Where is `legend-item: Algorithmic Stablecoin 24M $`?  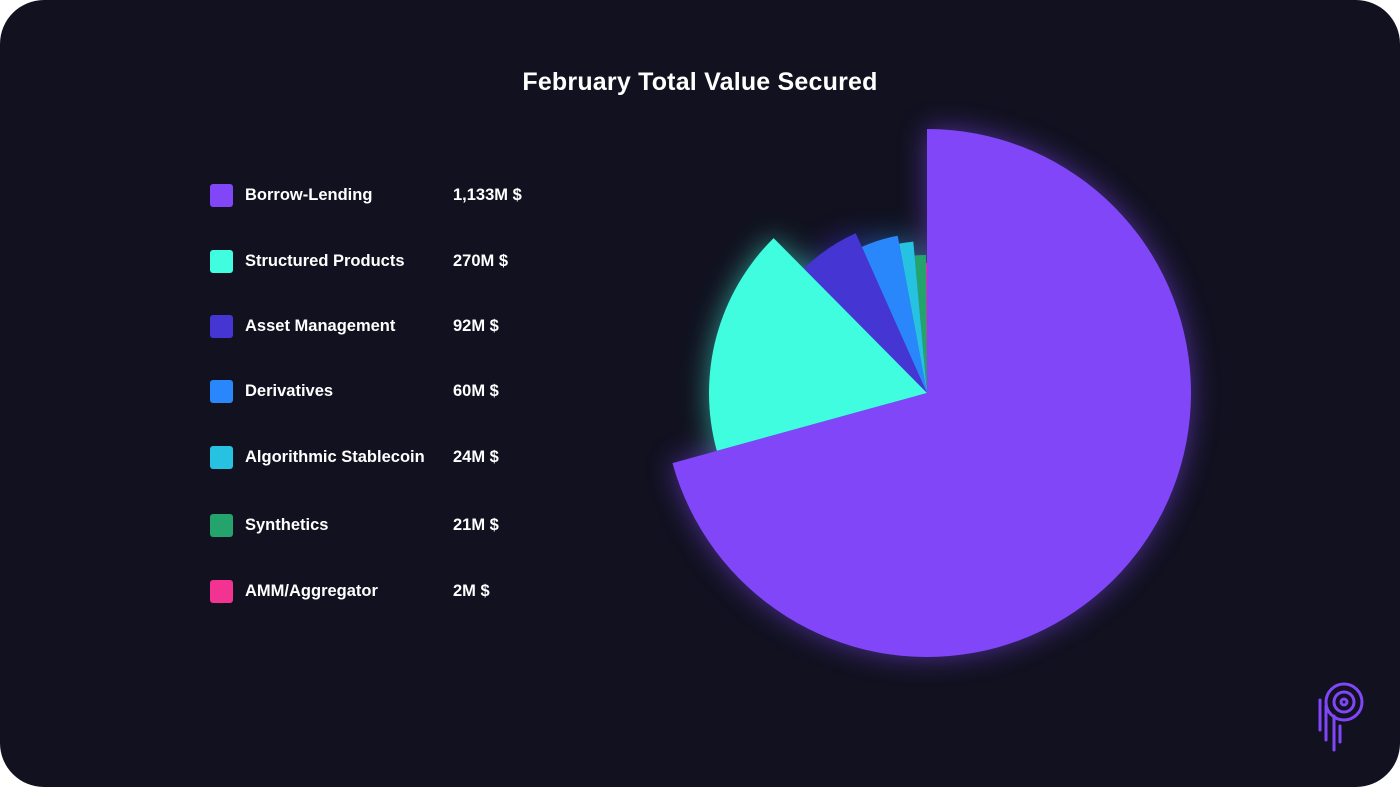
legend-item: Algorithmic Stablecoin 24M $ is located at coordinates (420, 458).